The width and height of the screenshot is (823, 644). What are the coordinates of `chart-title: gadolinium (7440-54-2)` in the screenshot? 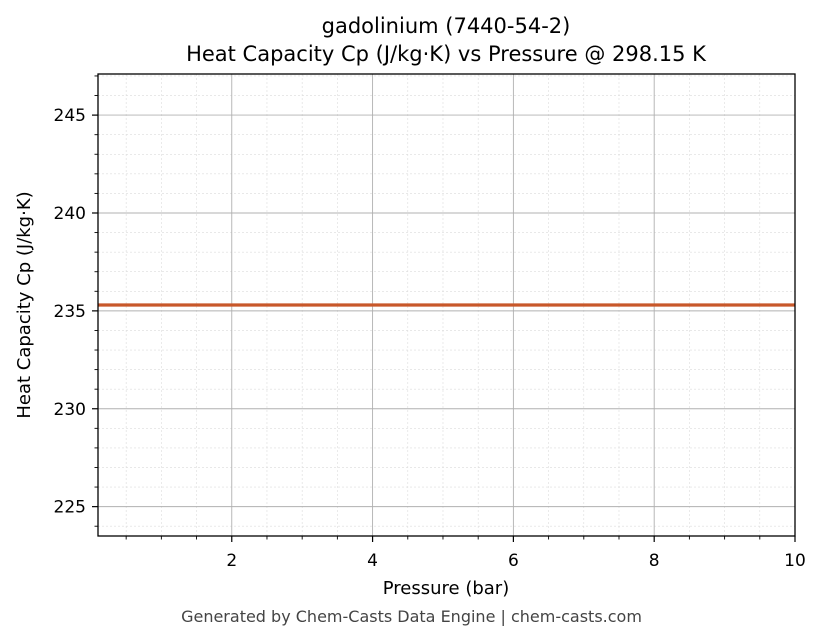 It's located at (446, 26).